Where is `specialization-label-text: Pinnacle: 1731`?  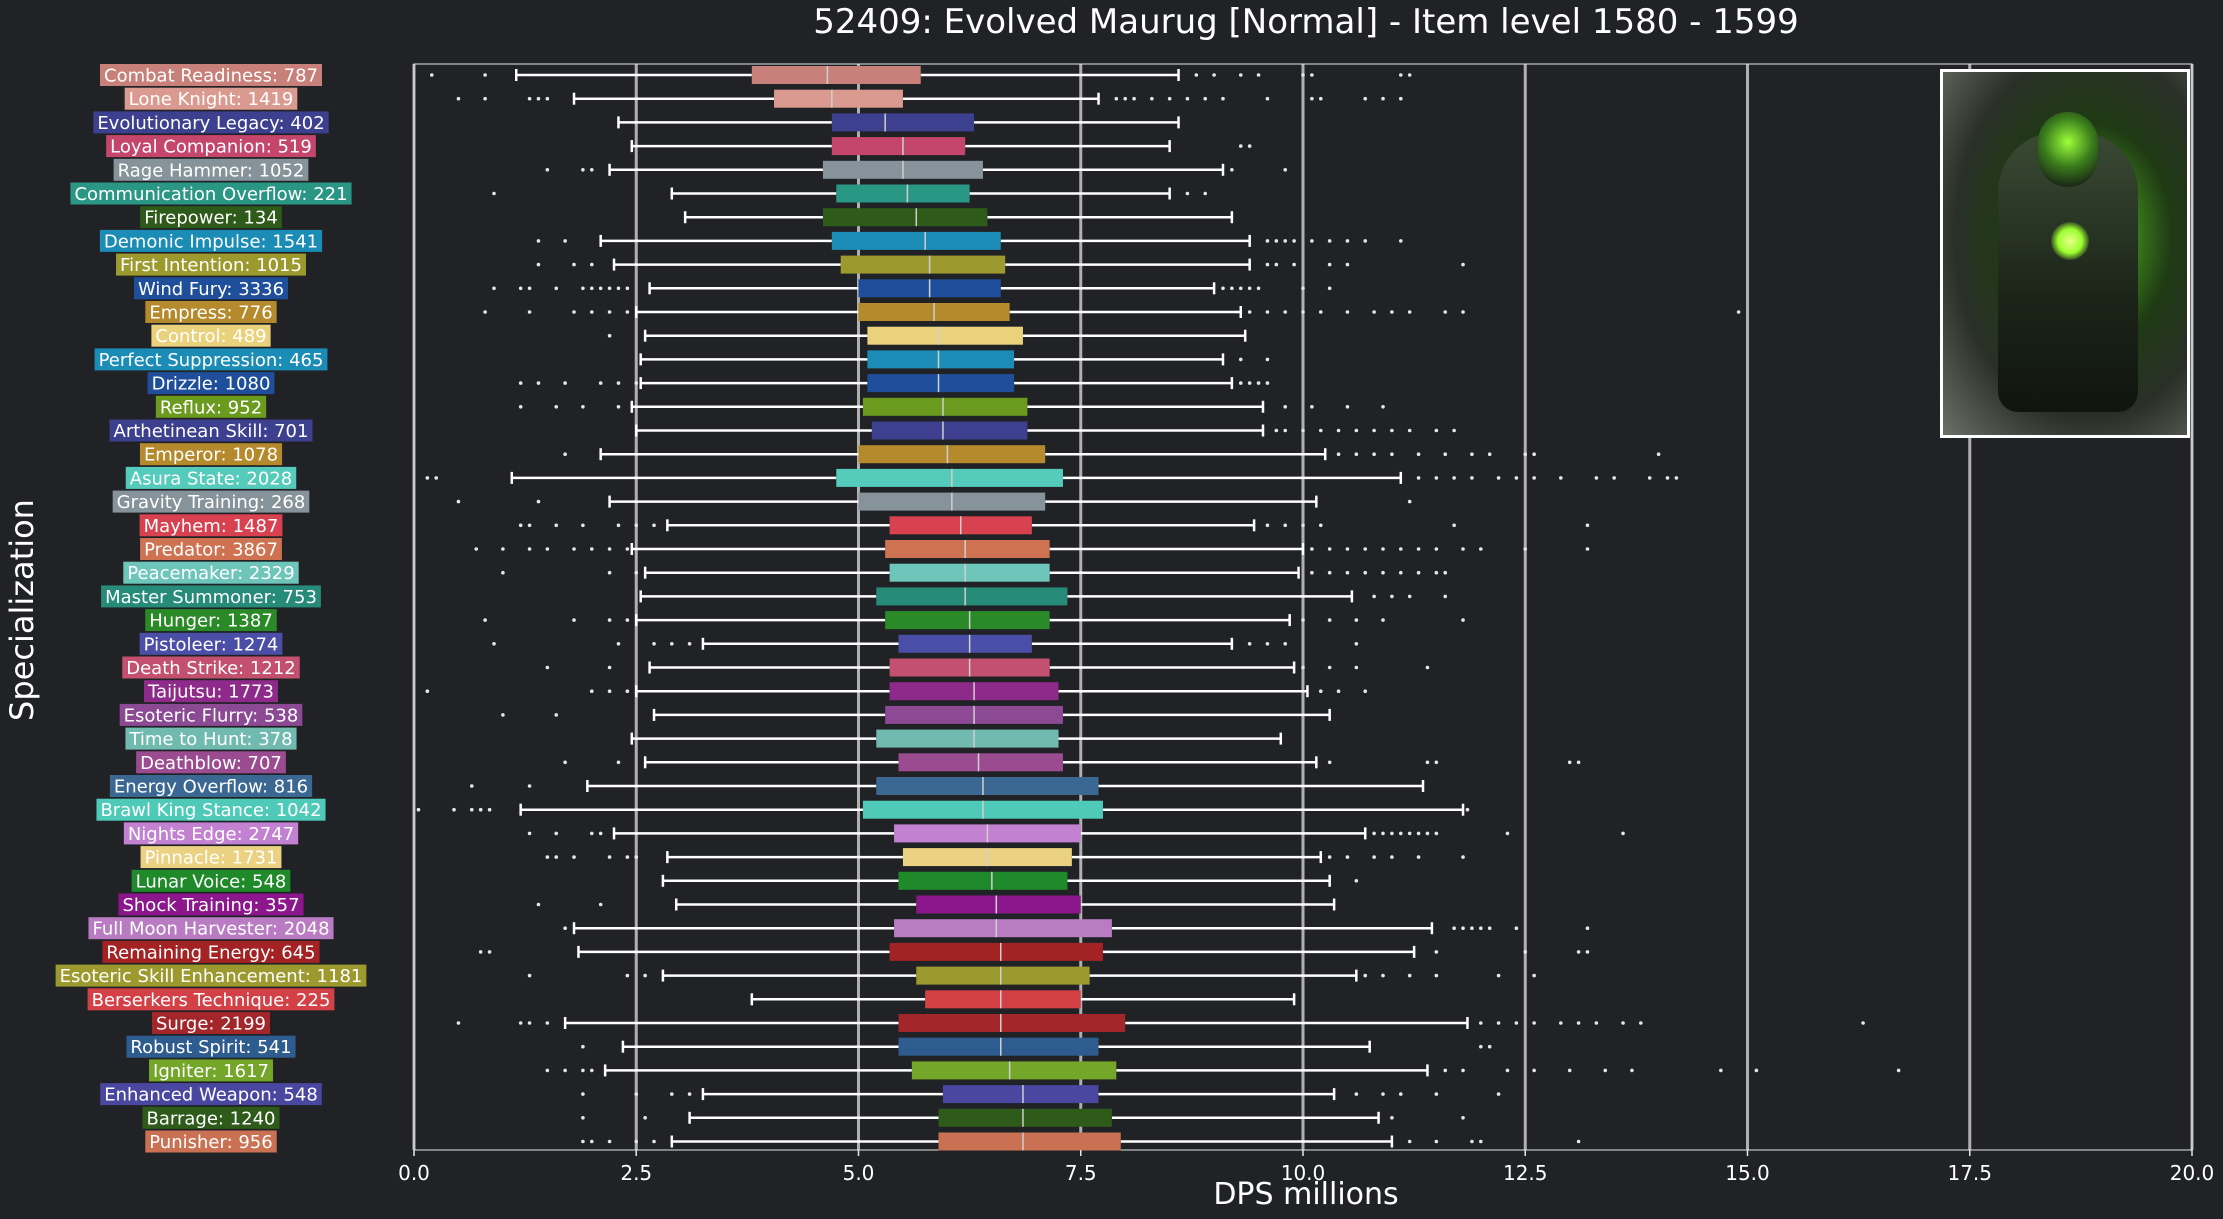
specialization-label-text: Pinnacle: 1731 is located at coordinates (211, 858).